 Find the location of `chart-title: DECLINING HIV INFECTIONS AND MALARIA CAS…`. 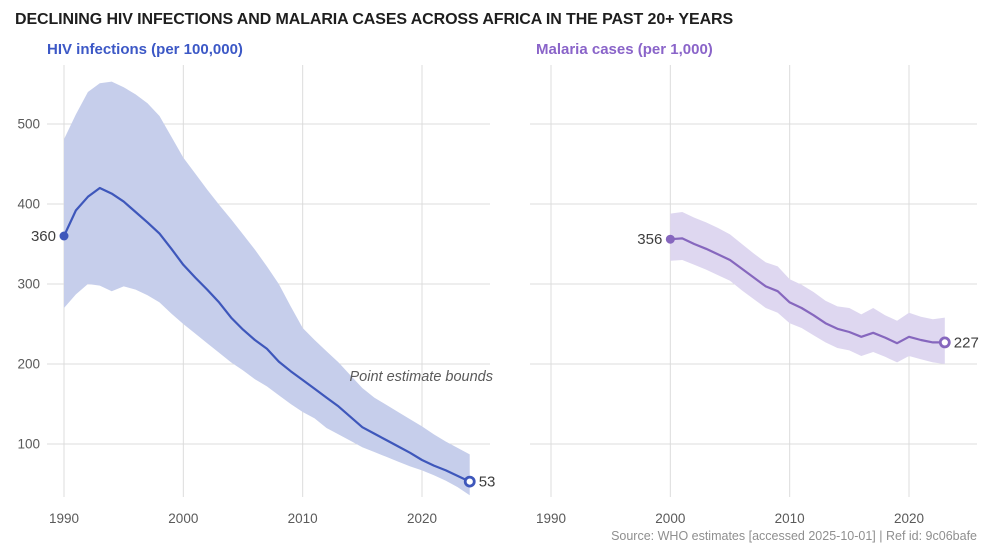

chart-title: DECLINING HIV INFECTIONS AND MALARIA CAS… is located at coordinates (374, 19).